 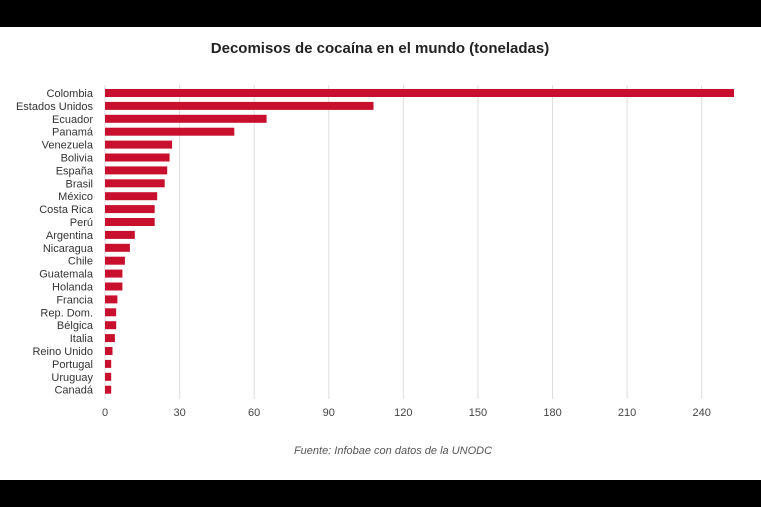 I want to click on category-label: Estados Unidos, so click(x=55, y=107).